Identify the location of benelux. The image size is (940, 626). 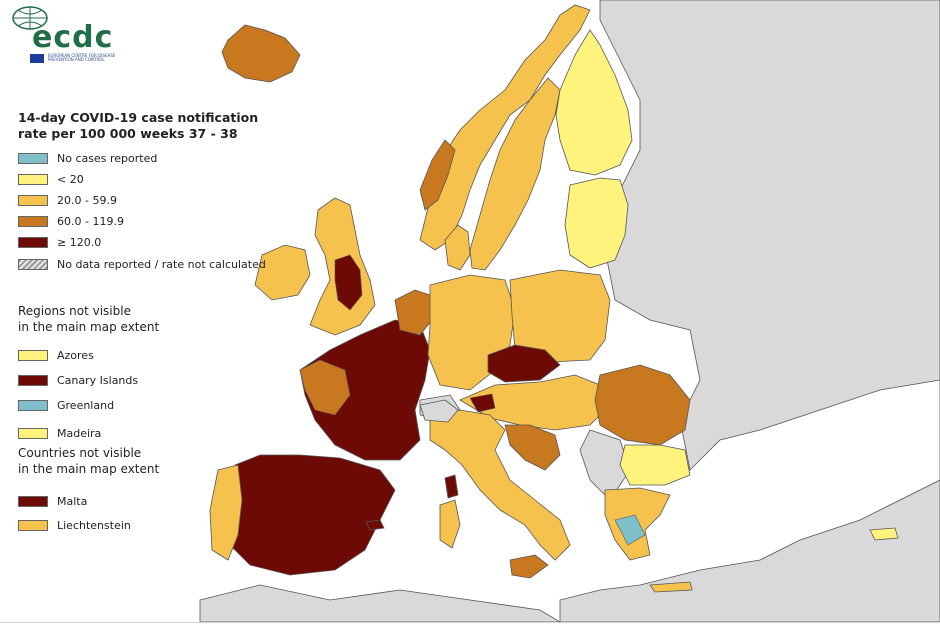
(413, 312).